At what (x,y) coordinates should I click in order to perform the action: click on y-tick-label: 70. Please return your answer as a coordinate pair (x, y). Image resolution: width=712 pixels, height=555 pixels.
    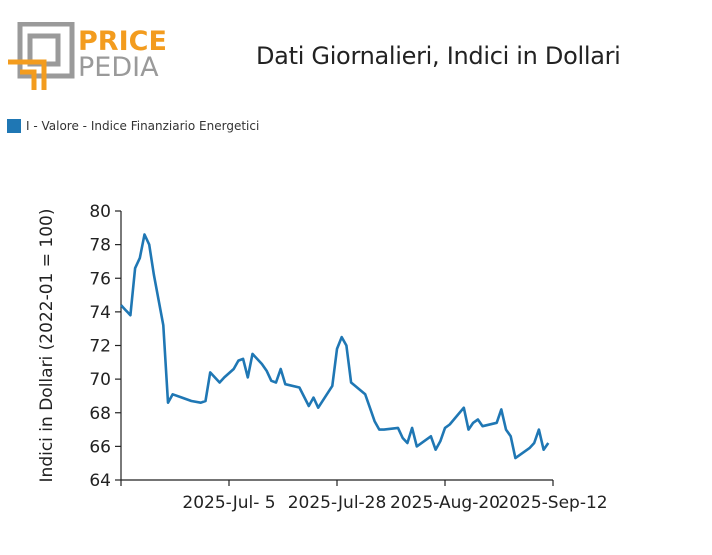
    Looking at the image, I should click on (100, 380).